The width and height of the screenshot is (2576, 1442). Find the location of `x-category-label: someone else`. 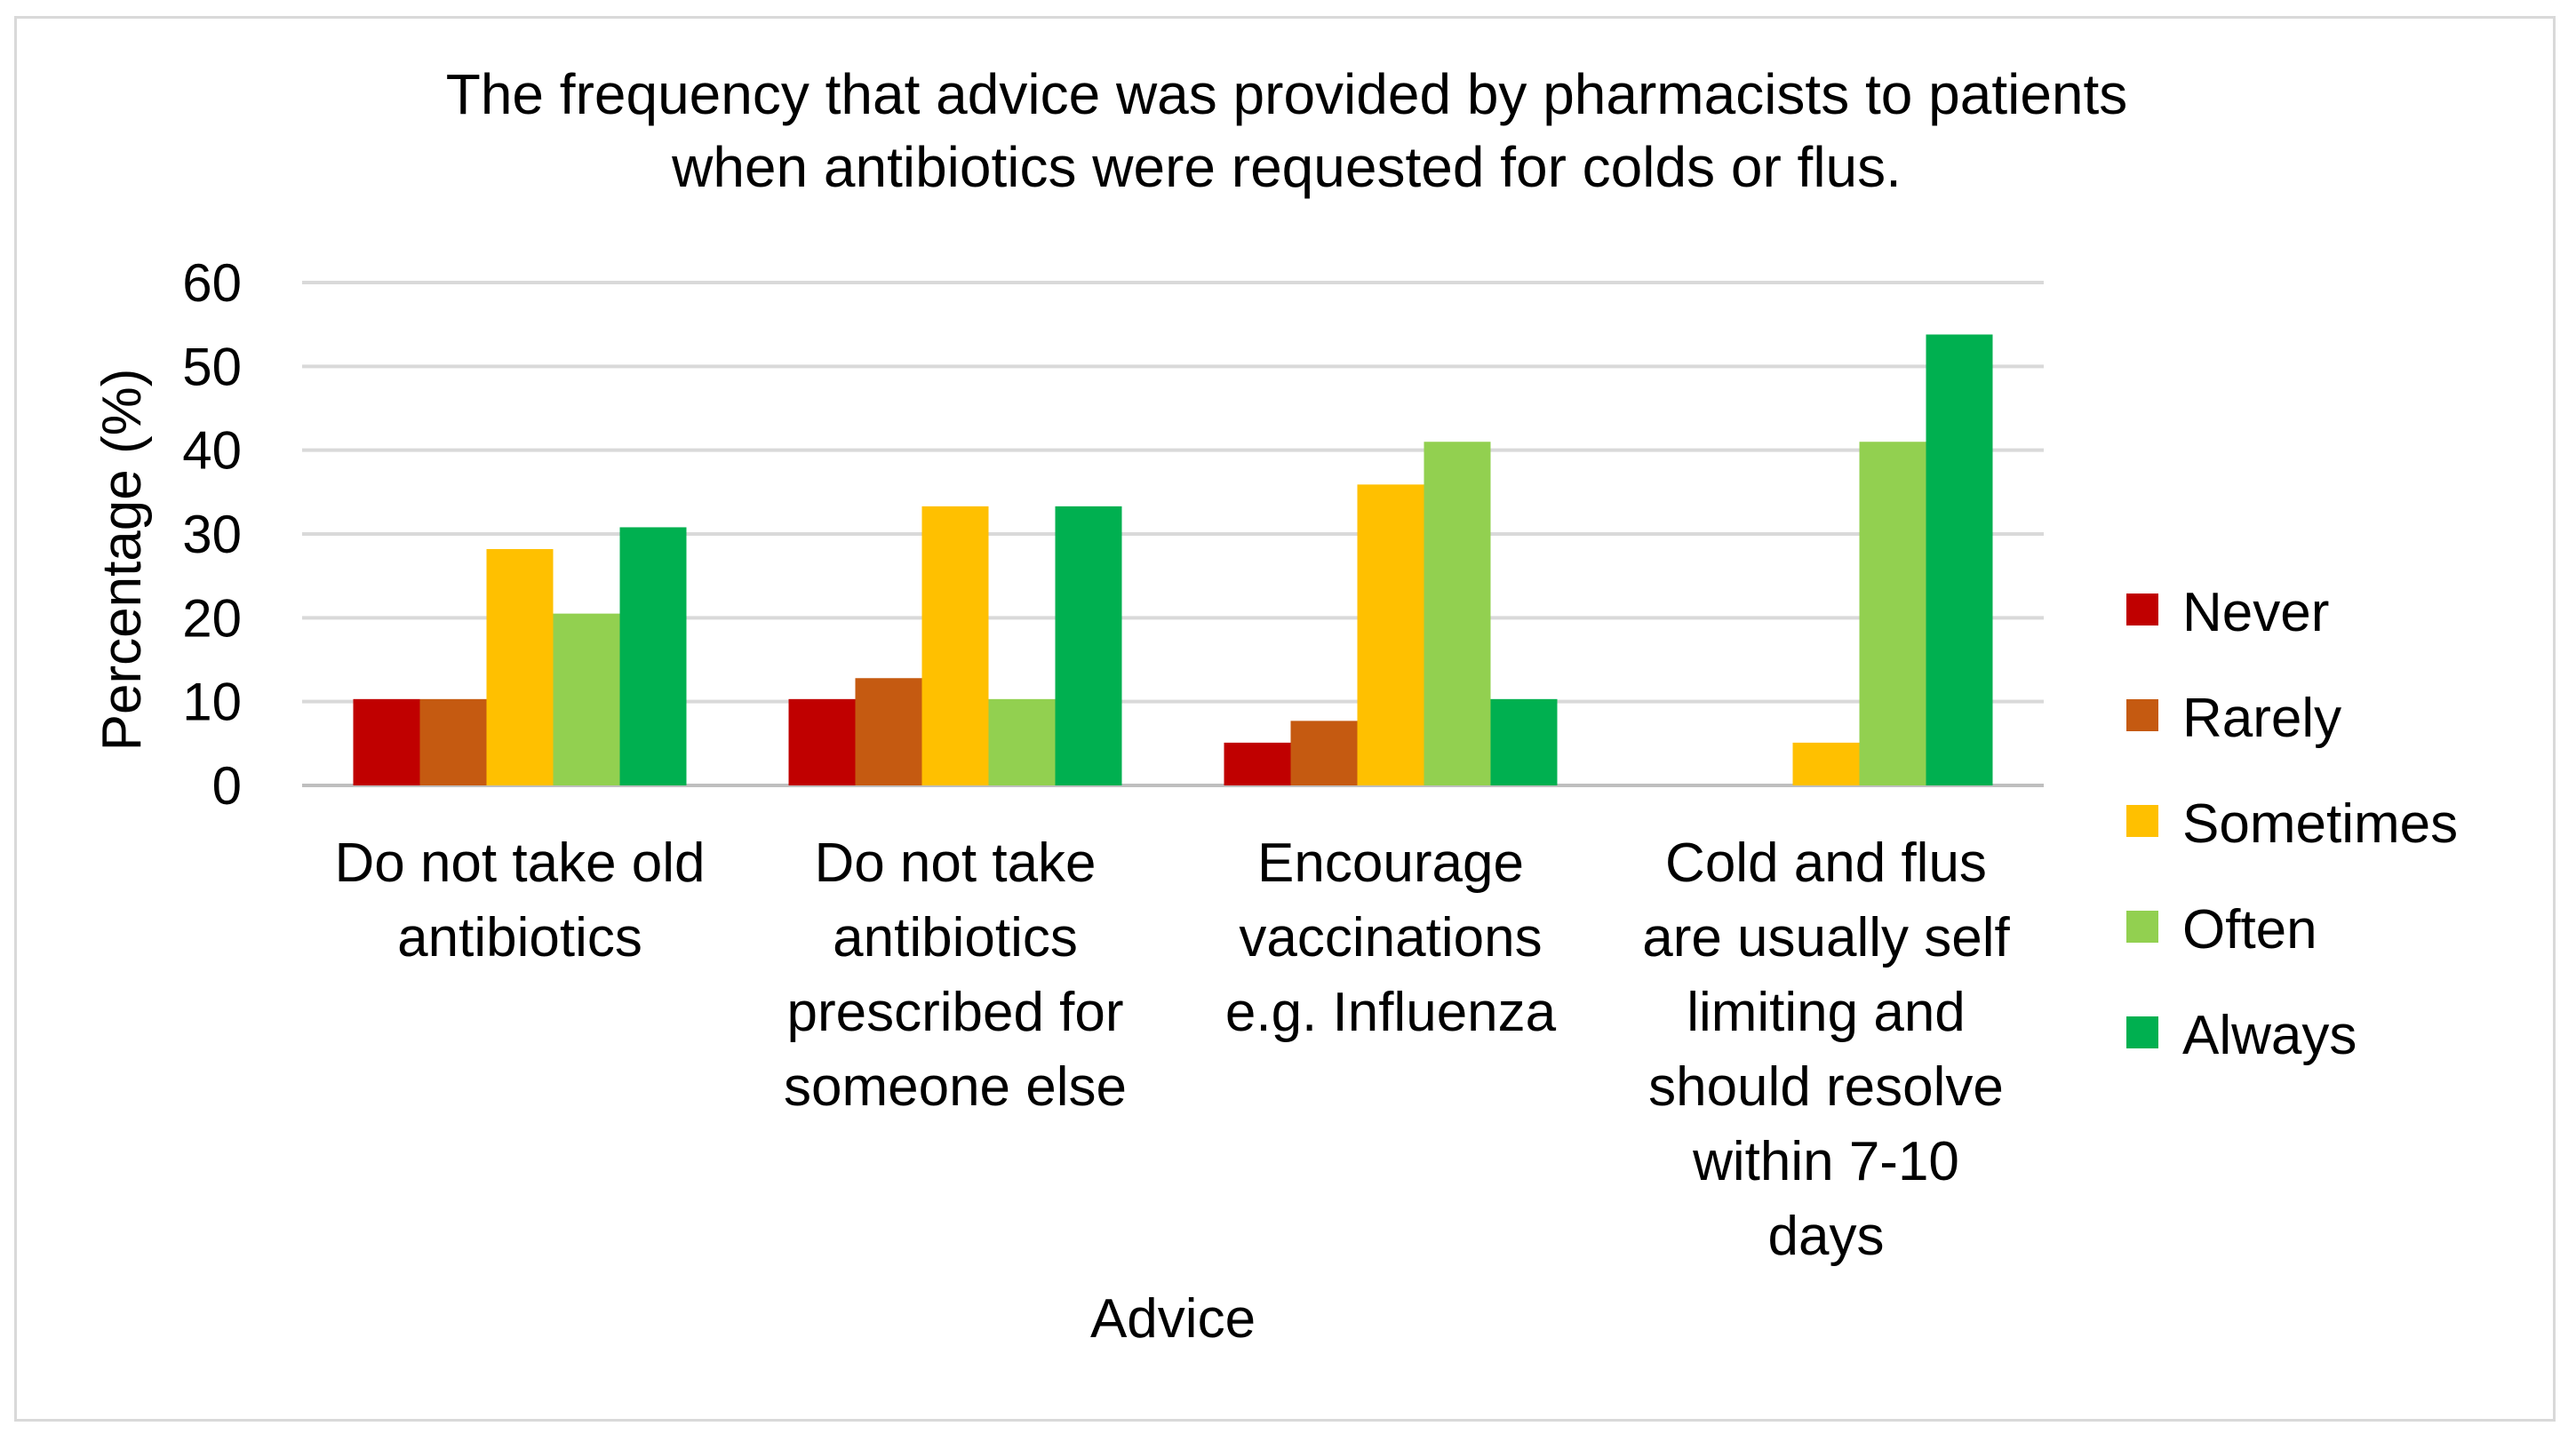

x-category-label: someone else is located at coordinates (955, 1087).